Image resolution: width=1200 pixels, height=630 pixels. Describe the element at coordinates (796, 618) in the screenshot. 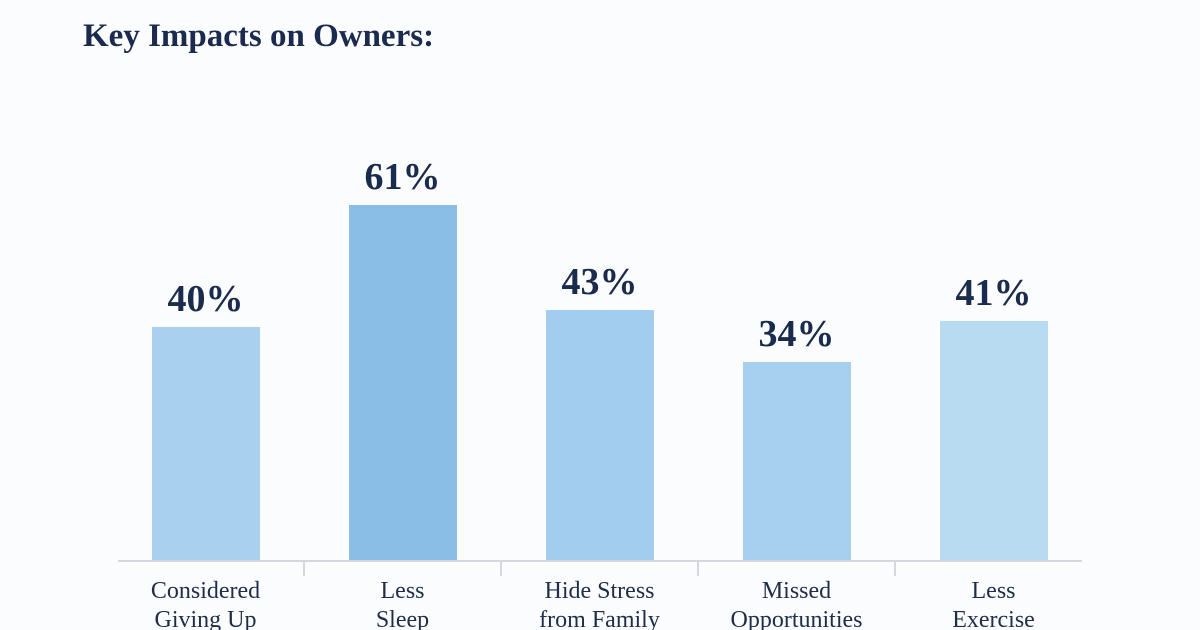

I see `x-tick-label-line: Opportunities` at that location.